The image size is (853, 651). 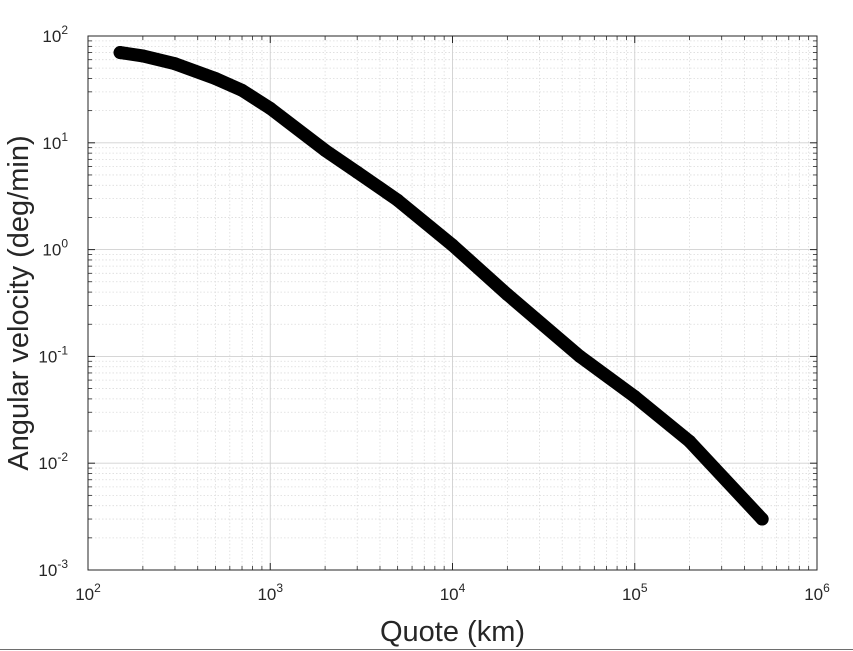 What do you see at coordinates (55, 34) in the screenshot?
I see `y-tick-label: 10²` at bounding box center [55, 34].